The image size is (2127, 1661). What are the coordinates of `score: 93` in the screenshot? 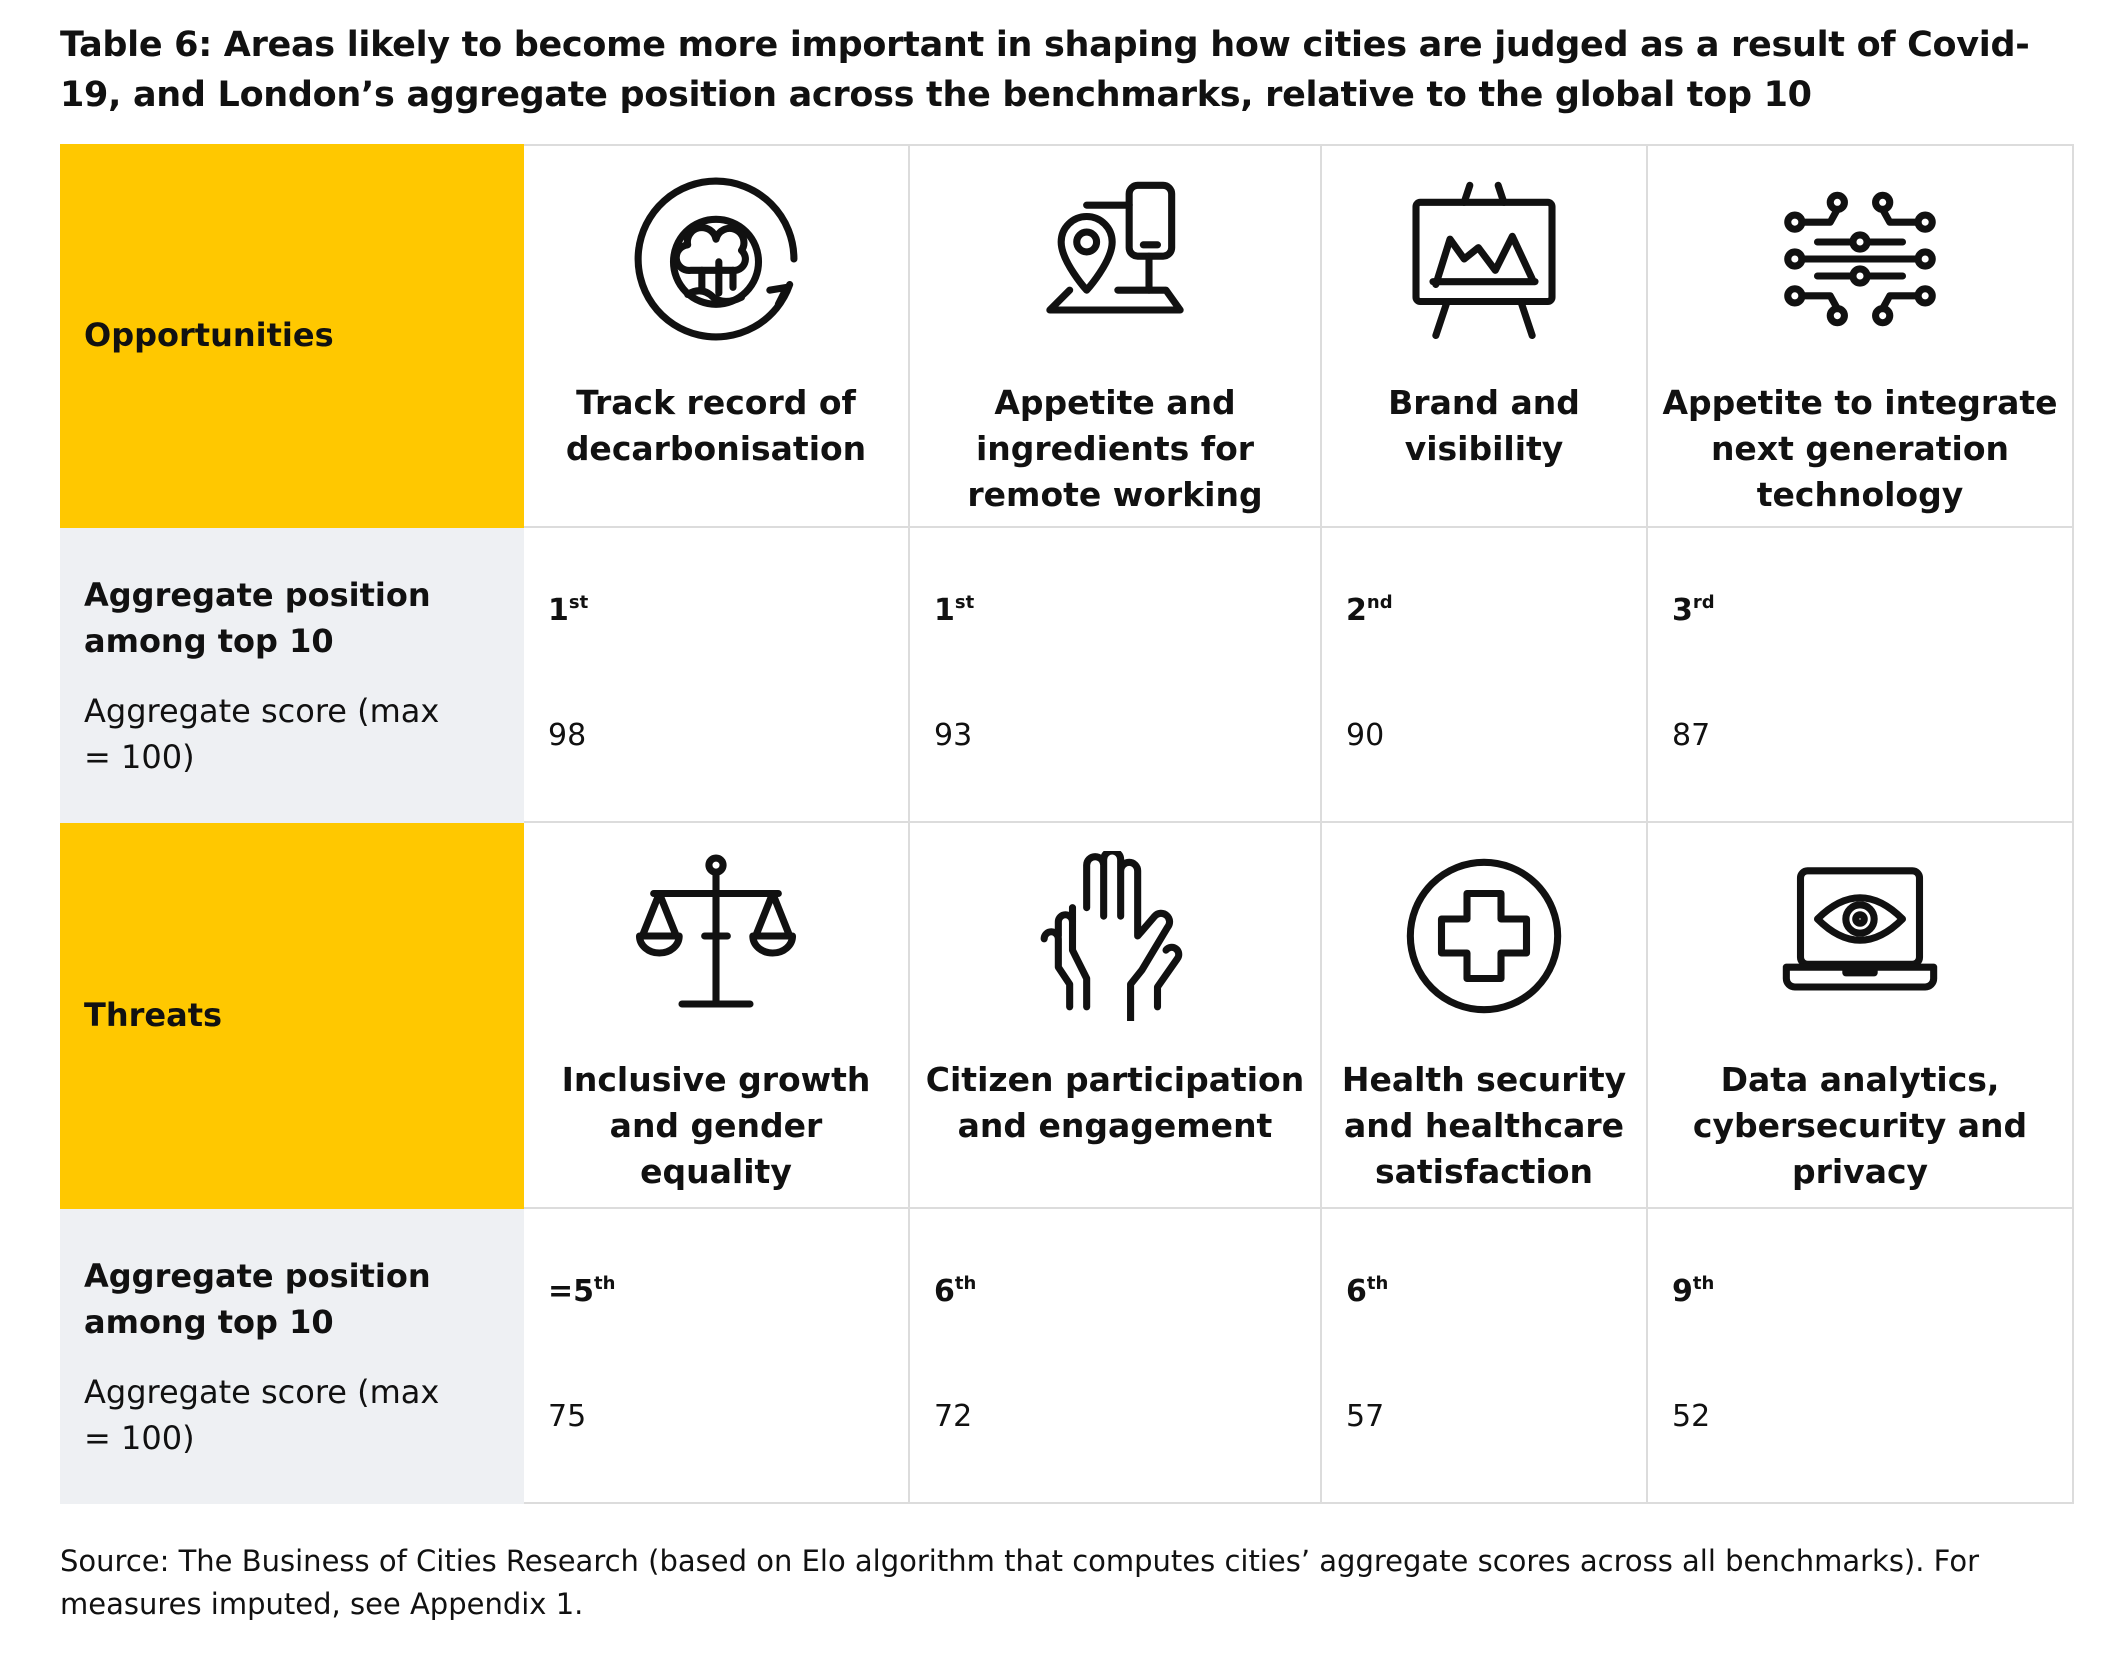 It's located at (953, 735).